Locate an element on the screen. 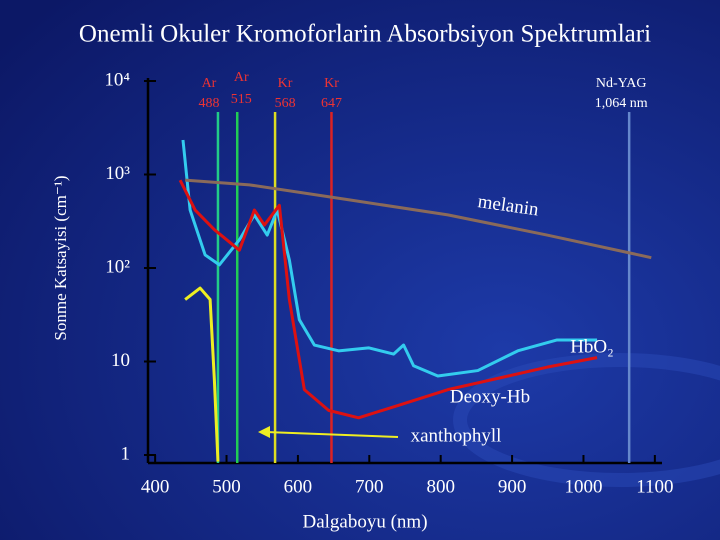 The height and width of the screenshot is (540, 720). y-axis-label: Sonme Katsayisi (cm⁻¹) is located at coordinates (60, 257).